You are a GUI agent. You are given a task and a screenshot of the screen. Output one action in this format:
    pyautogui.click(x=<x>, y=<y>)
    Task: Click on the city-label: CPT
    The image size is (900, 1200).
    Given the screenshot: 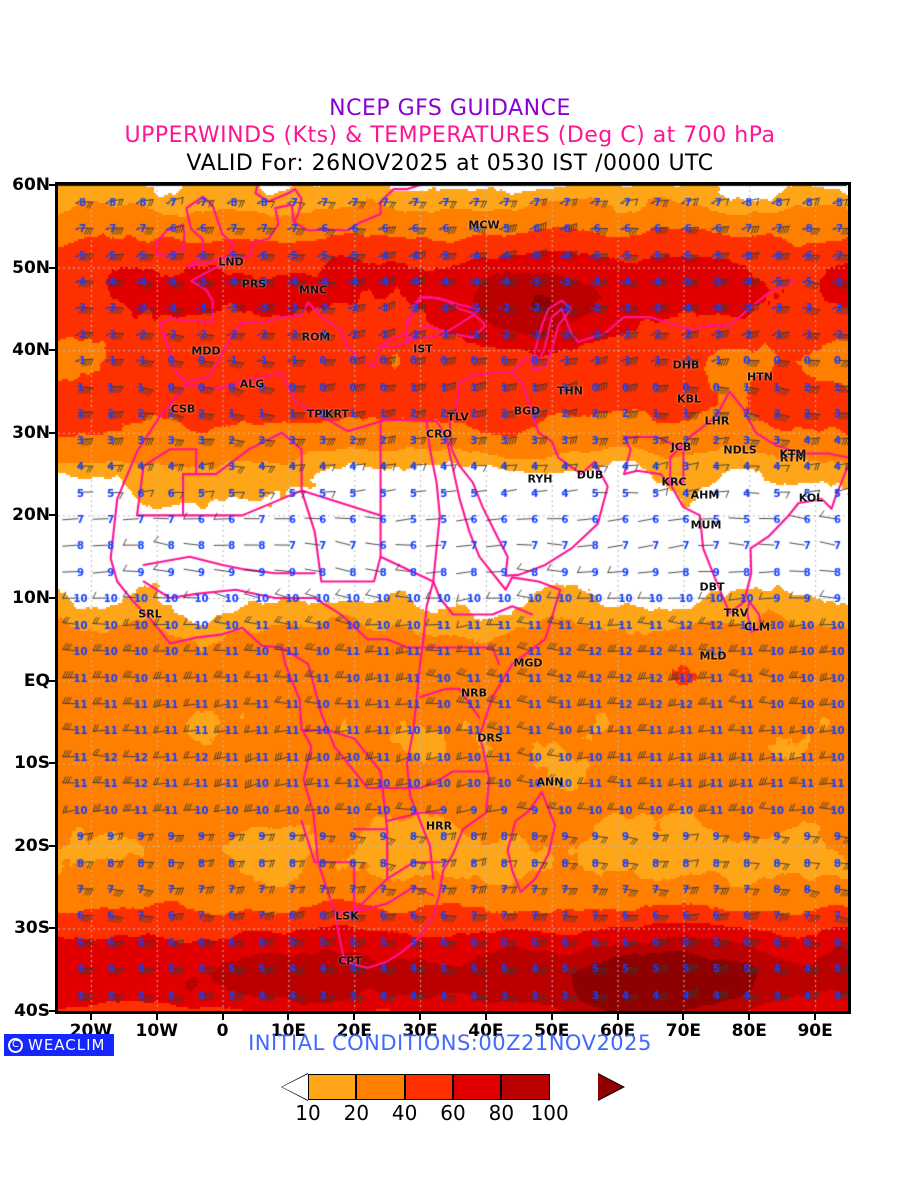 What is the action you would take?
    pyautogui.click(x=350, y=961)
    